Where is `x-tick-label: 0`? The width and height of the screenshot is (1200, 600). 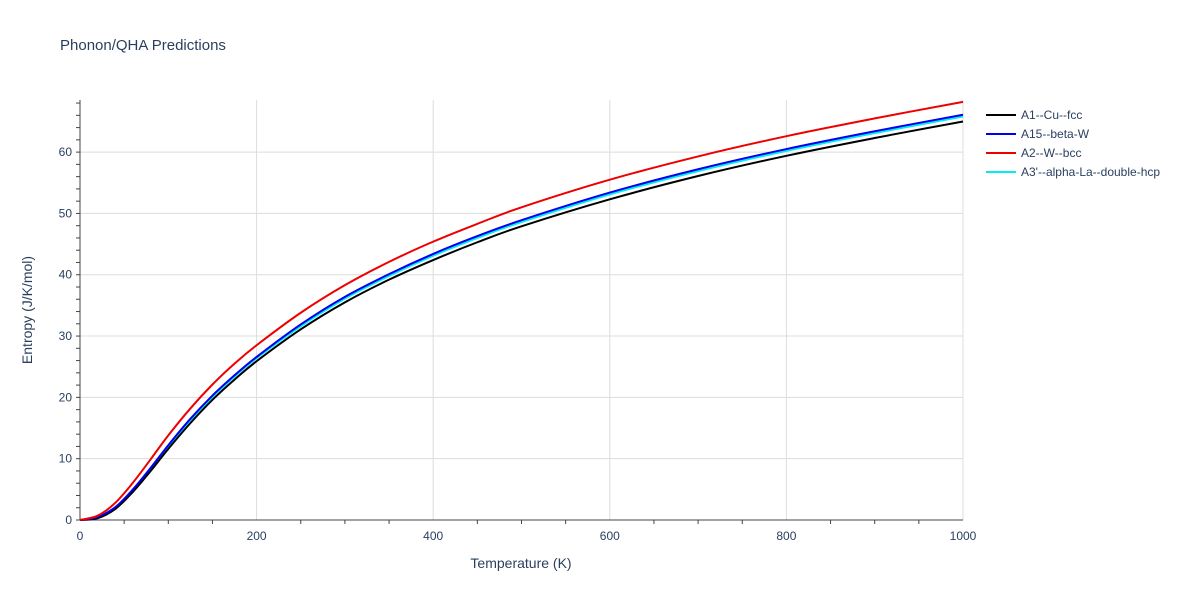 x-tick-label: 0 is located at coordinates (80, 536).